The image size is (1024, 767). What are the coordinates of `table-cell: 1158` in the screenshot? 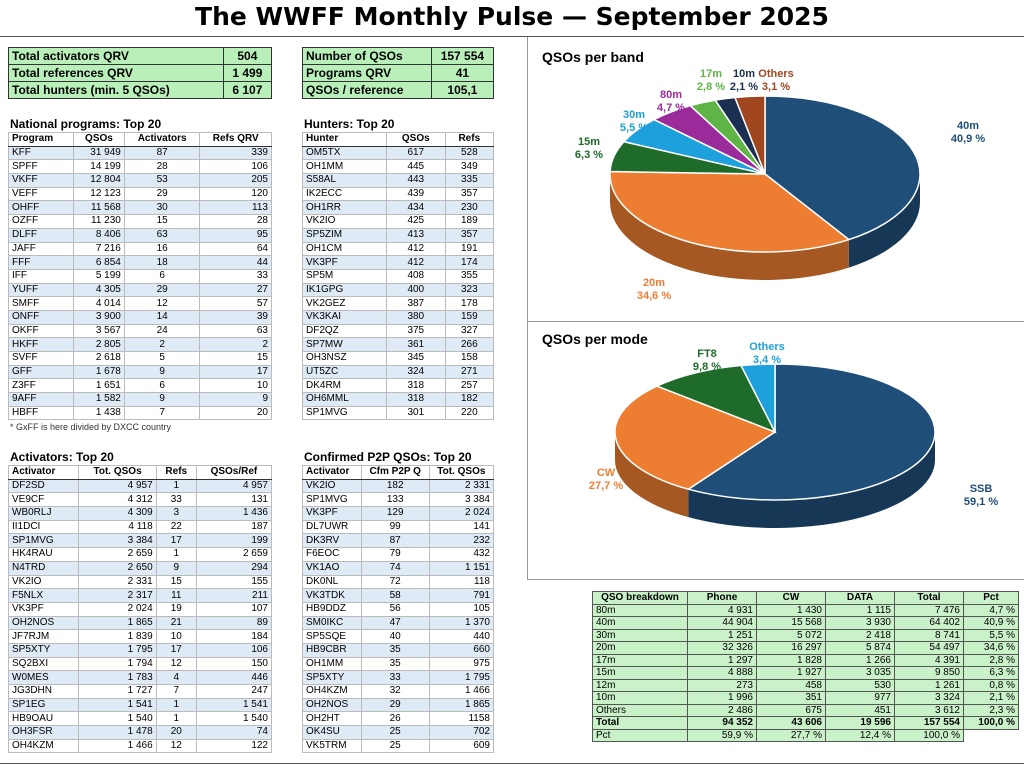 It's located at (461, 719).